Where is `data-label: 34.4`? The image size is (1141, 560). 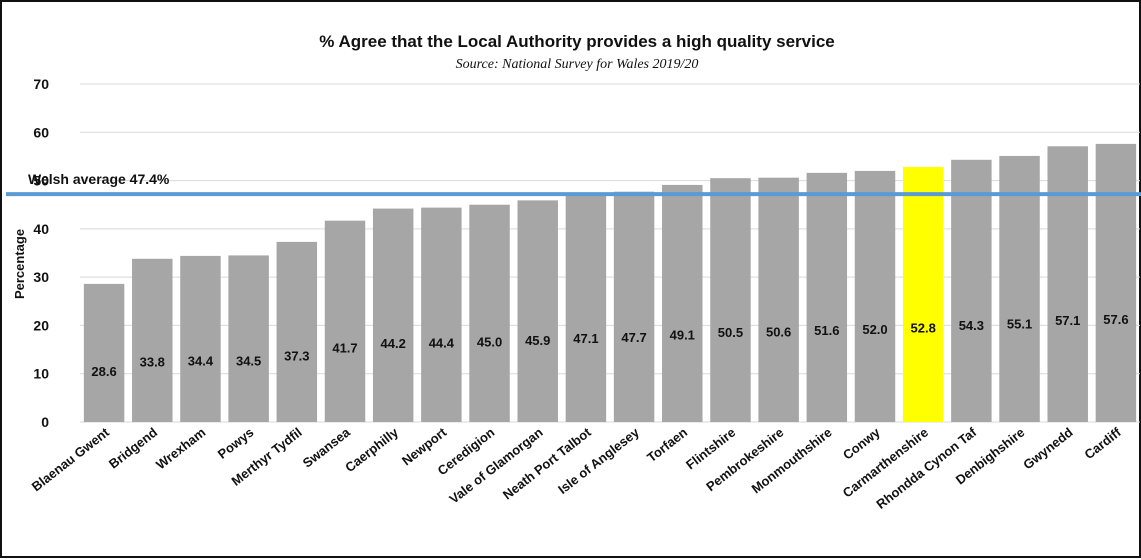 data-label: 34.4 is located at coordinates (201, 361).